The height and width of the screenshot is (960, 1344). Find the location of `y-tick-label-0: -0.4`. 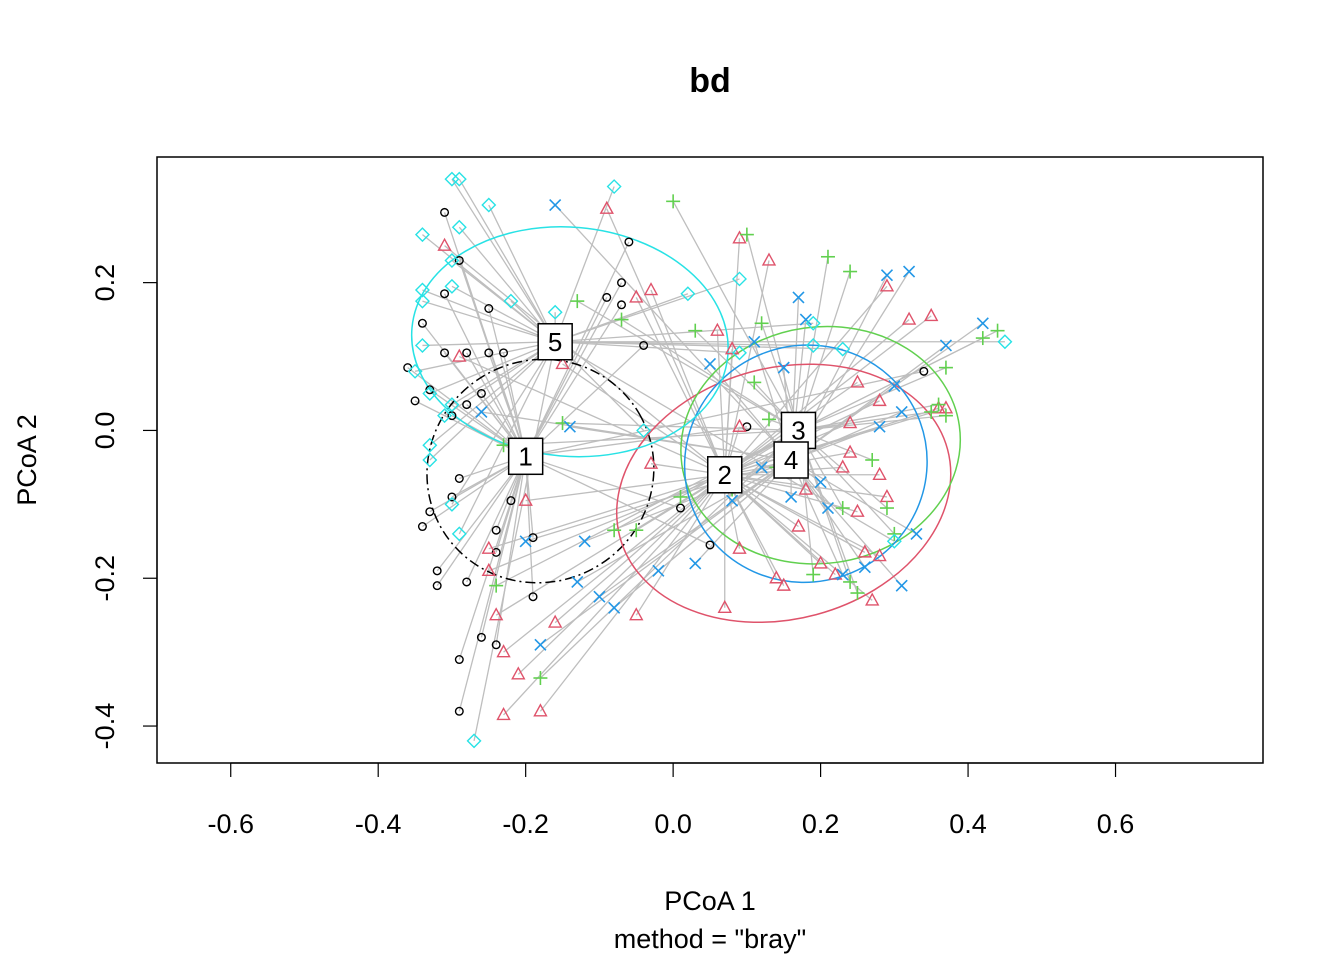

y-tick-label-0: -0.4 is located at coordinates (105, 726).